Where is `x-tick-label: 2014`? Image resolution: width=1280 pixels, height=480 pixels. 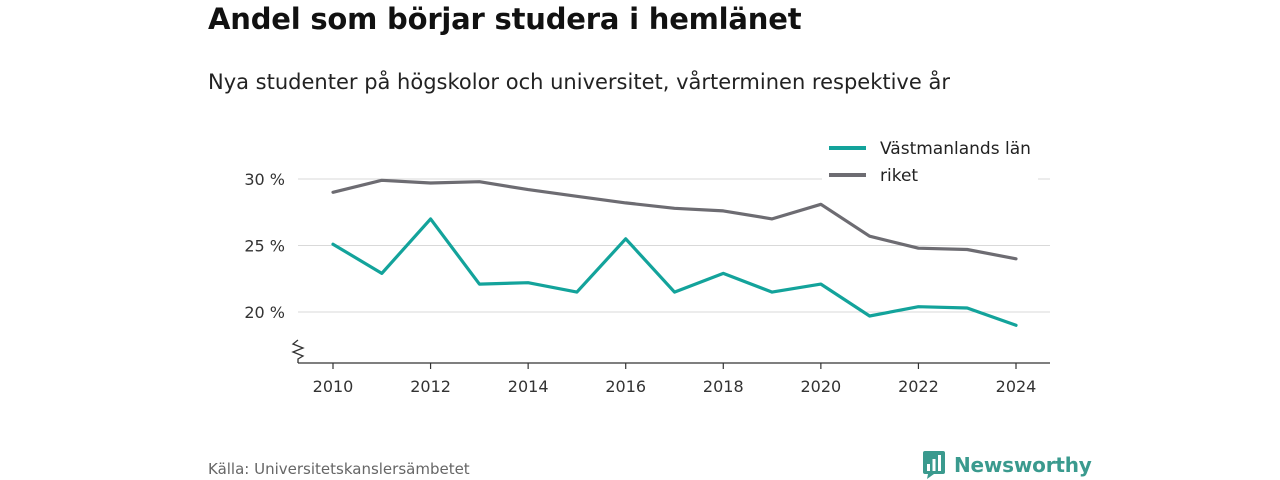 x-tick-label: 2014 is located at coordinates (528, 386).